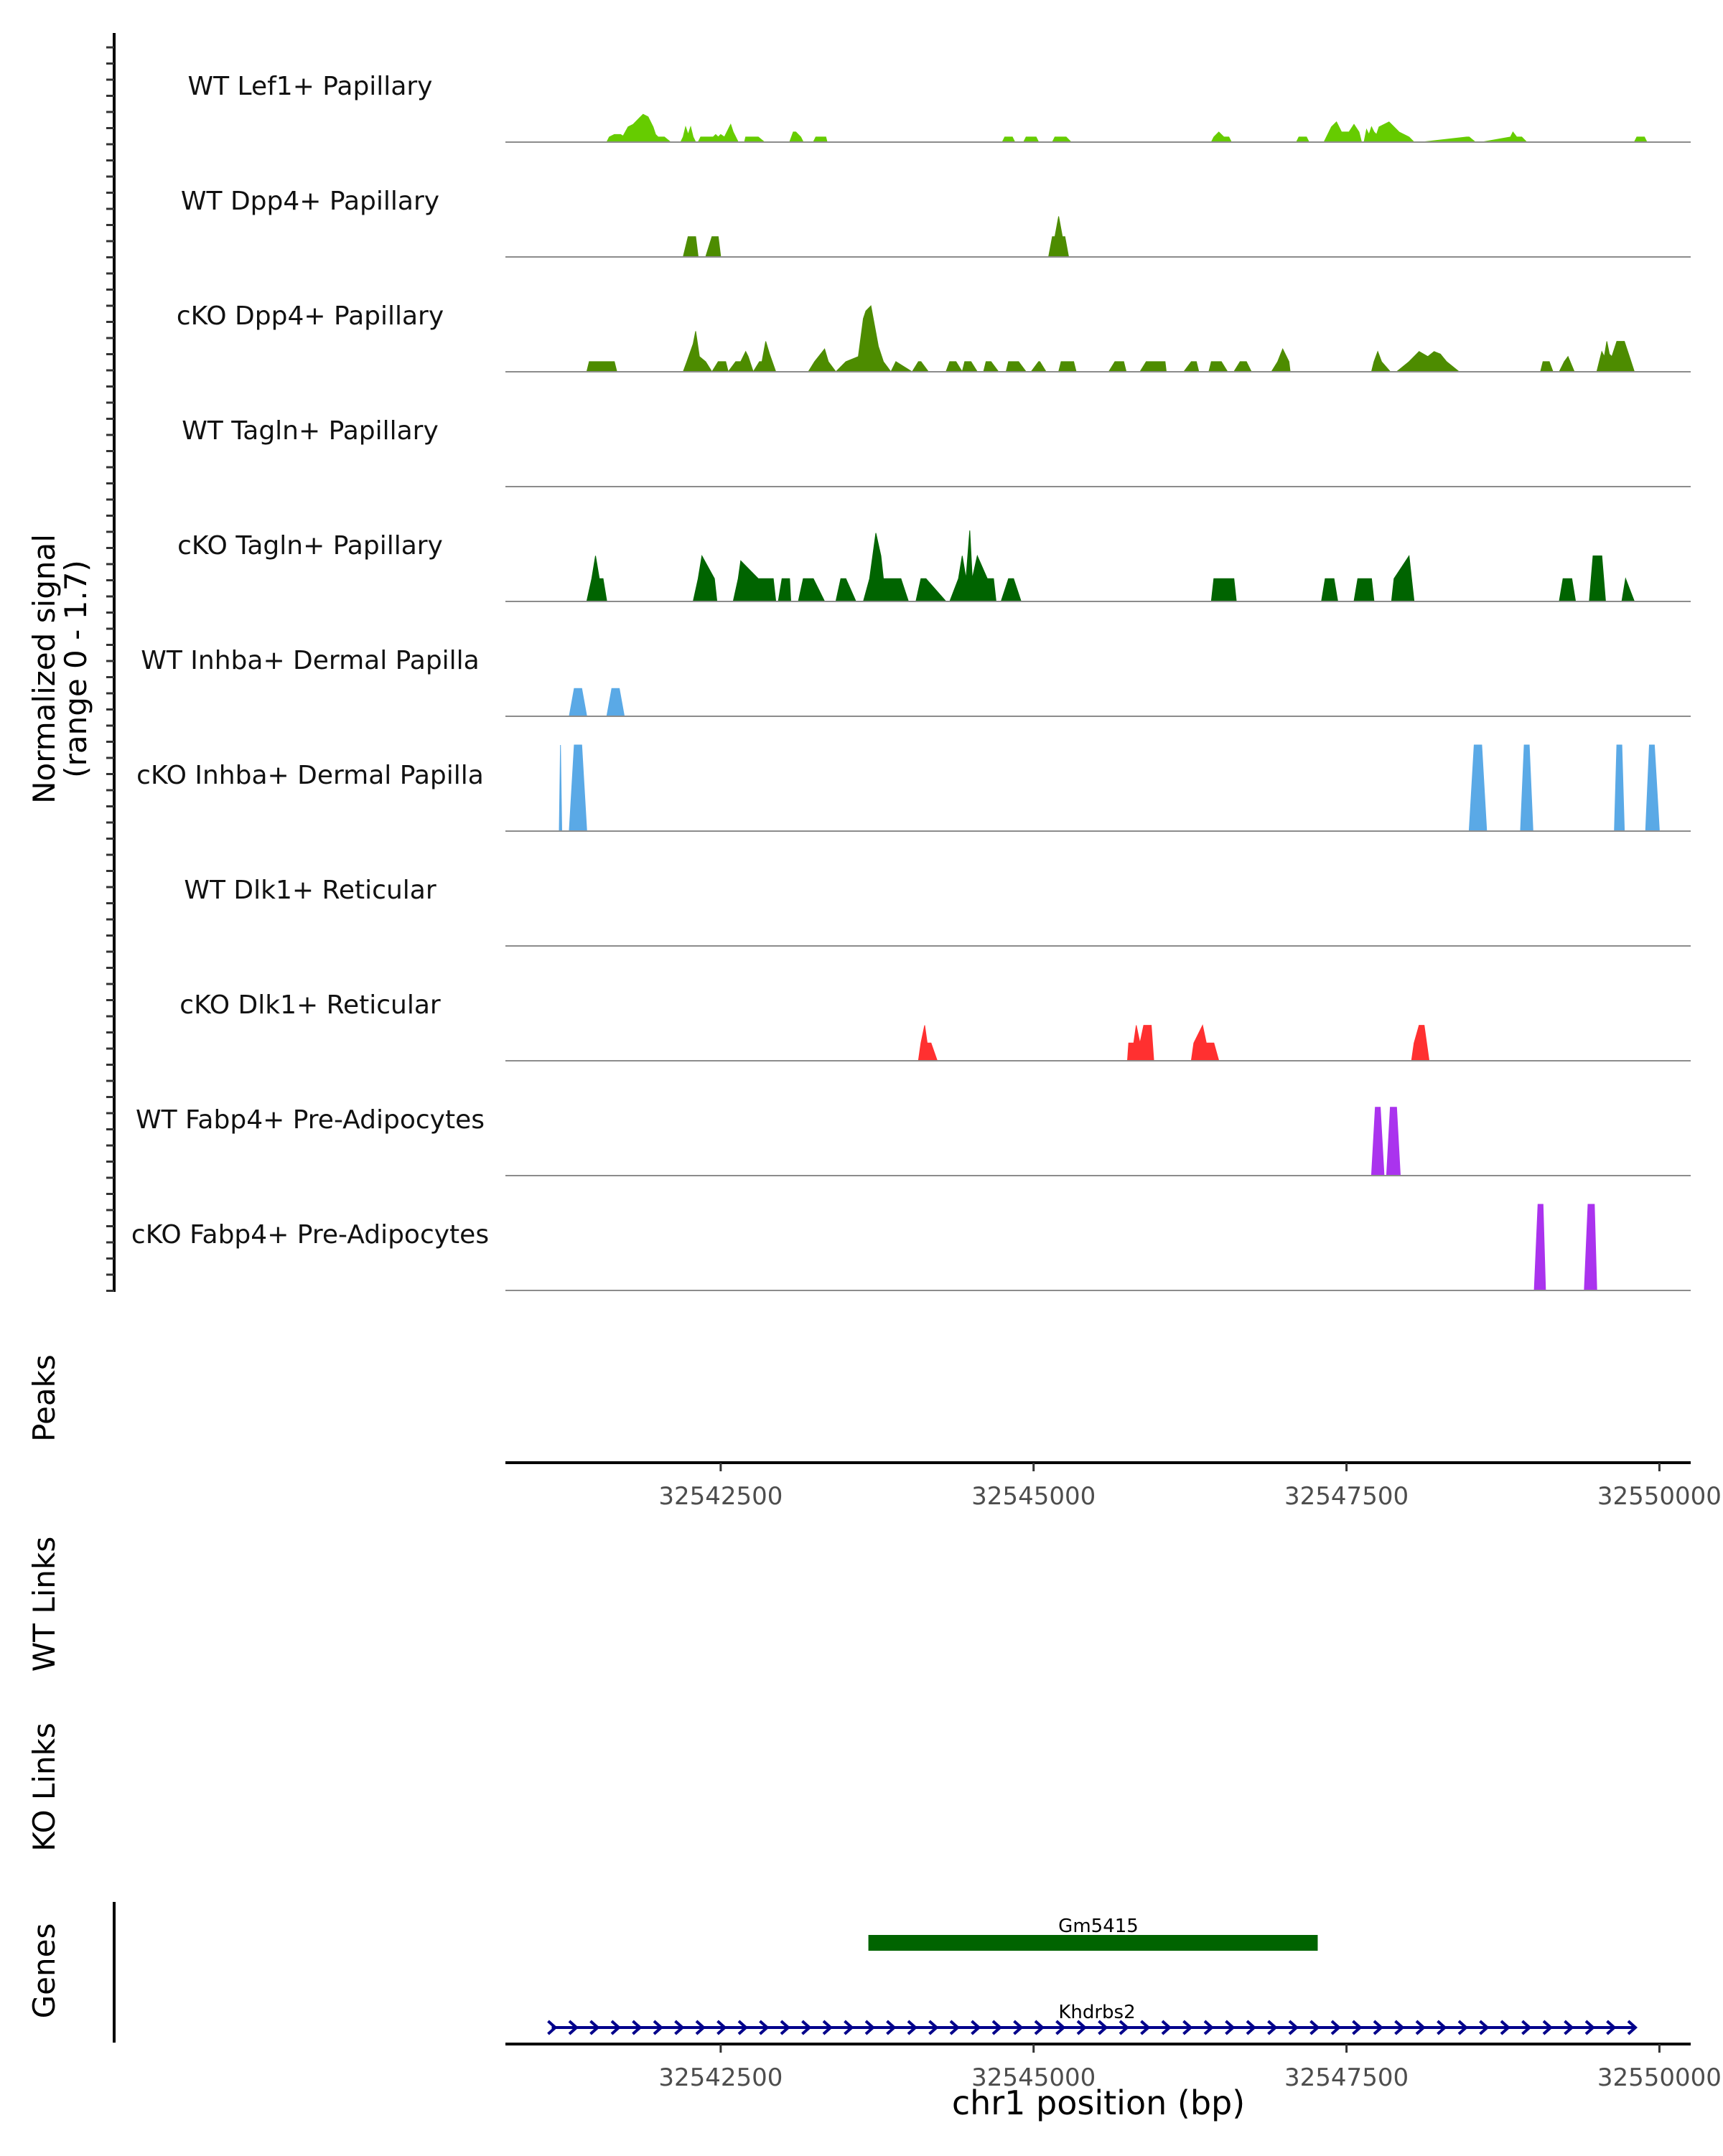 This screenshot has width=1723, height=2156. Describe the element at coordinates (75, 669) in the screenshot. I see `coverage-range-label: (range 0 - 1.7)` at that location.